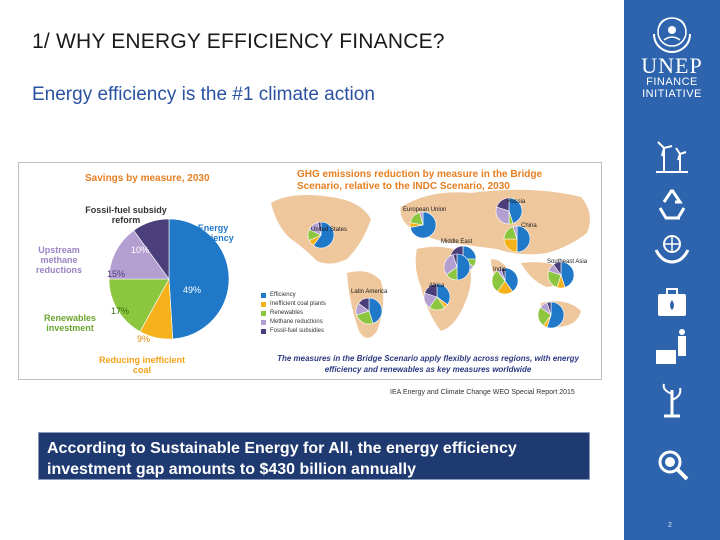 Image resolution: width=720 pixels, height=540 pixels. I want to click on savings-chart-title: Savings by measure, 2030, so click(147, 178).